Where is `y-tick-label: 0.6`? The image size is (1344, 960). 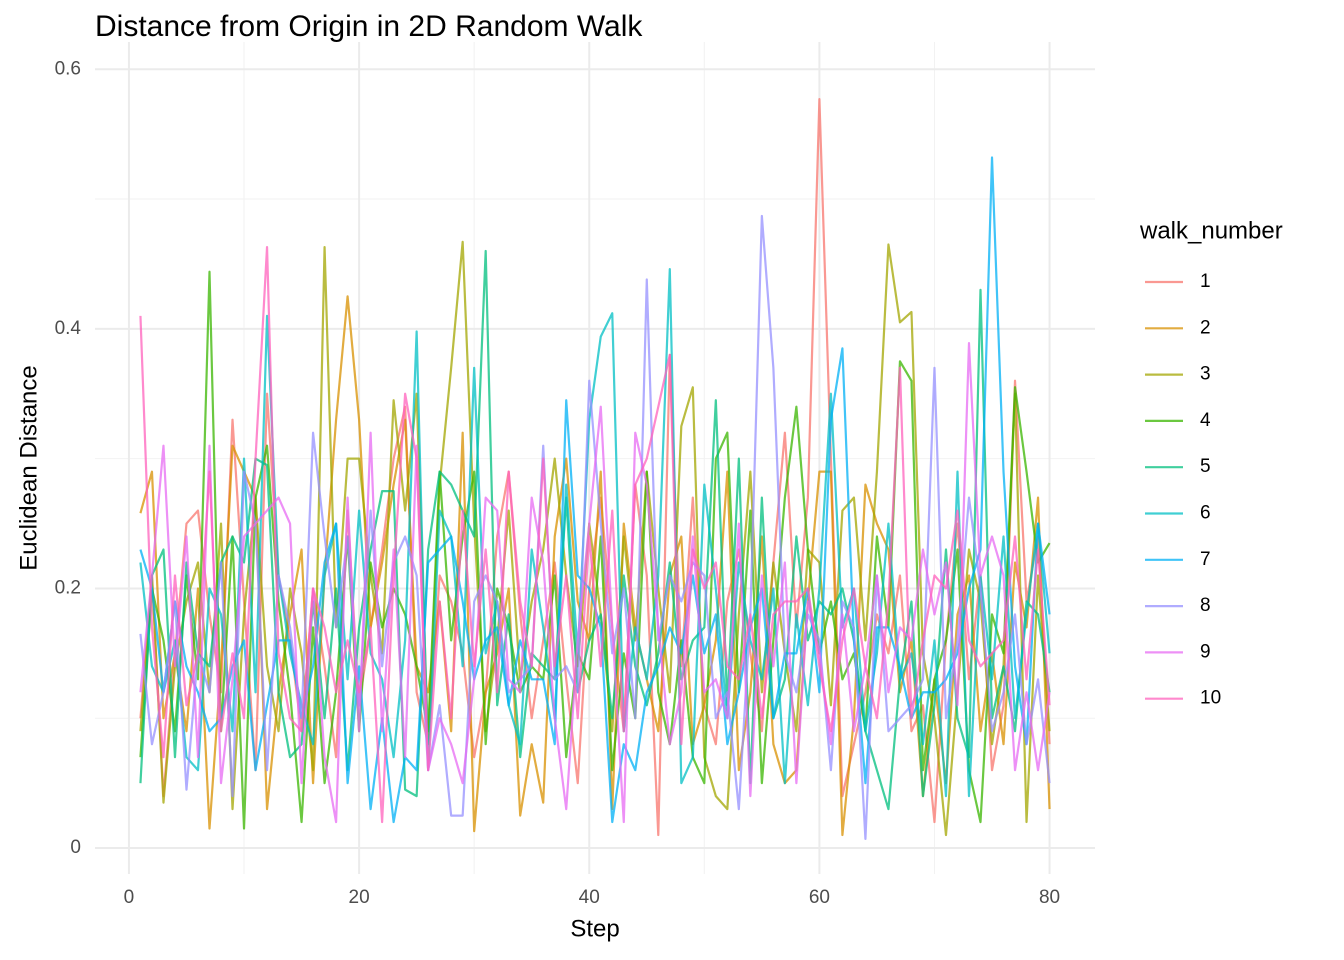 y-tick-label: 0.6 is located at coordinates (68, 68).